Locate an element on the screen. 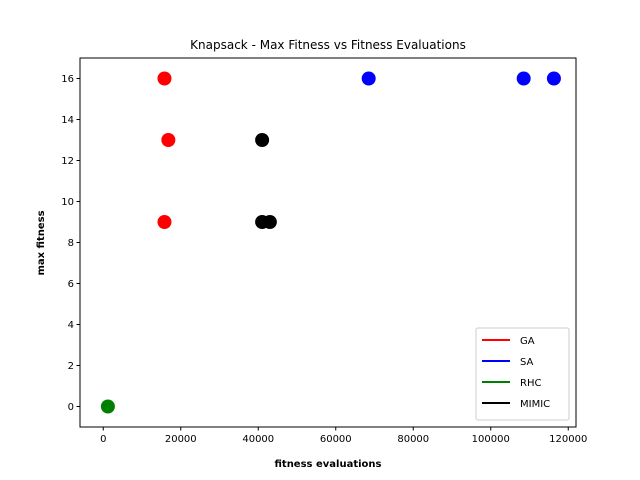 The image size is (640, 480). x-tick-label: 80000 is located at coordinates (413, 439).